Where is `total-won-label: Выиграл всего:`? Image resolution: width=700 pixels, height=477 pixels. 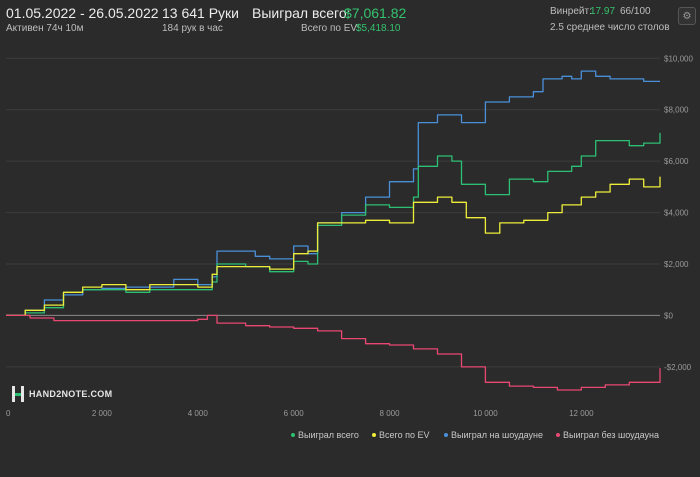
total-won-label: Выиграл всего: is located at coordinates (301, 13).